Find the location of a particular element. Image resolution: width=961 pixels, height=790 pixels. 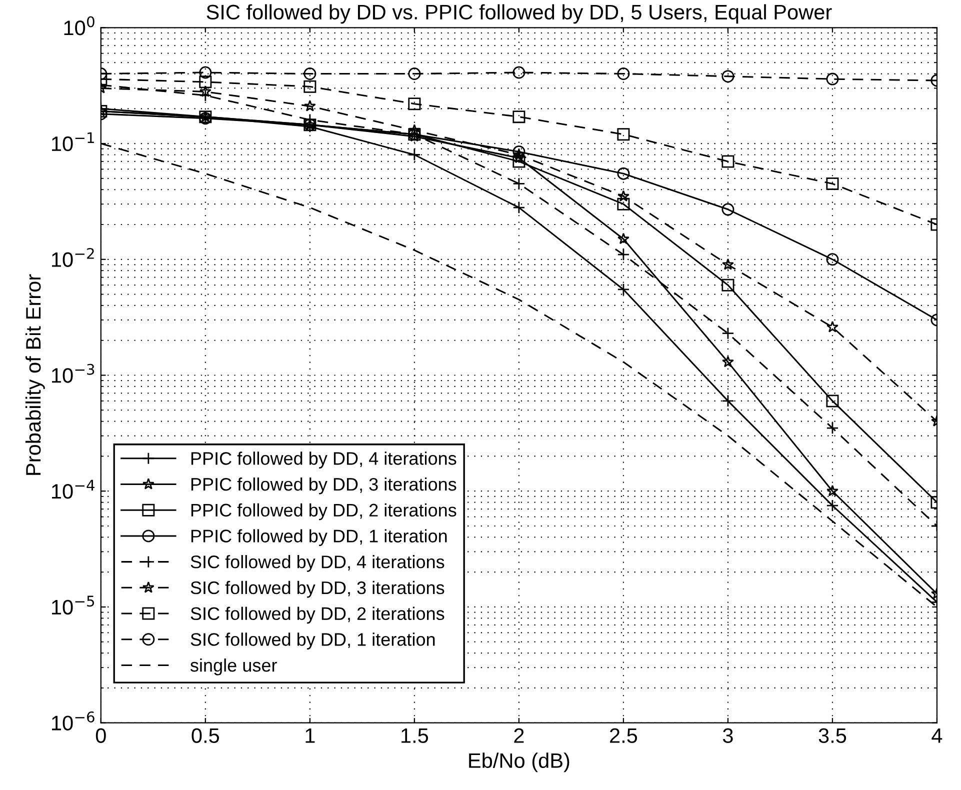

y-axis-title: Probability of Bit Error is located at coordinates (35, 374).